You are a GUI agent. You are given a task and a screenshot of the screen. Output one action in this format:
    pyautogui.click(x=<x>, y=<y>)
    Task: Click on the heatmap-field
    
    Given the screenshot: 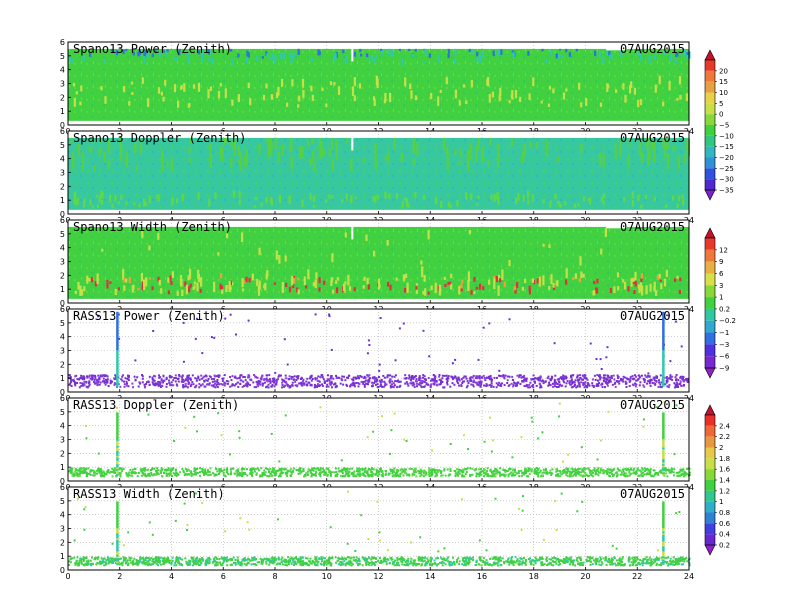 What is the action you would take?
    pyautogui.click(x=379, y=528)
    